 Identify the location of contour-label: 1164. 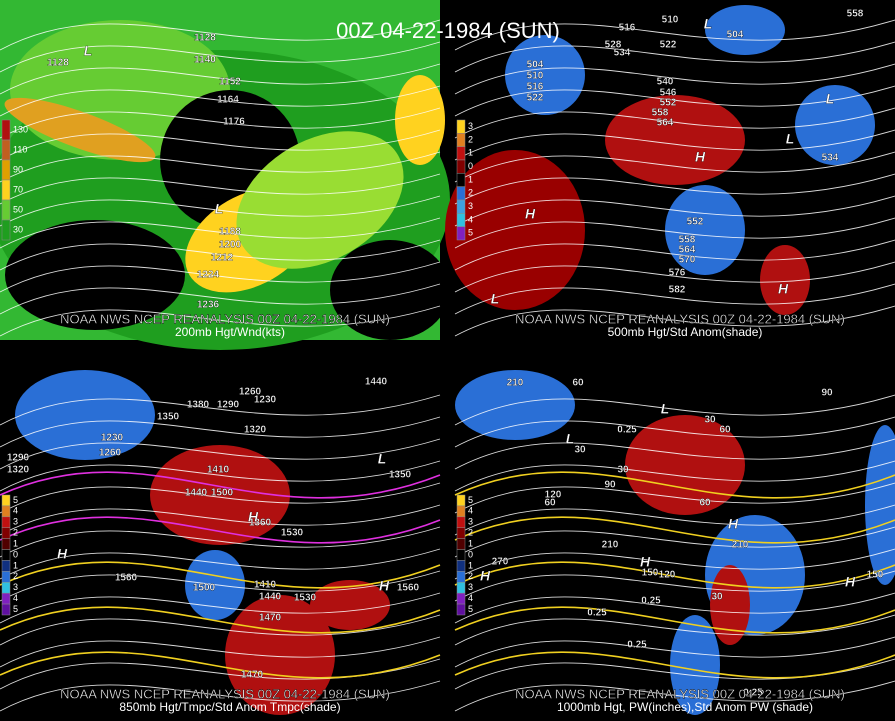
(228, 100).